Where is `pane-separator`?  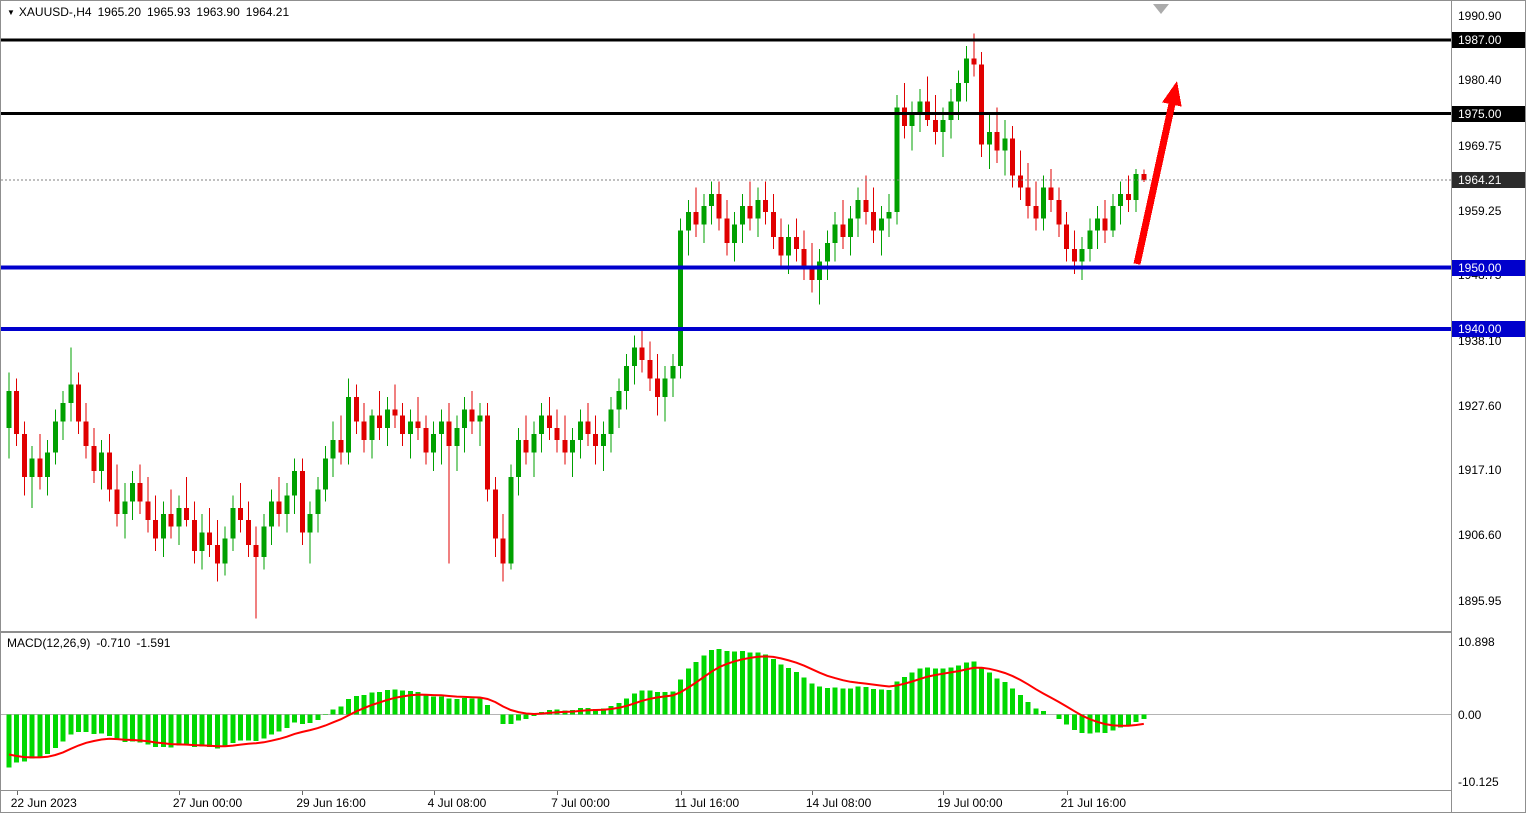
pane-separator is located at coordinates (726, 632).